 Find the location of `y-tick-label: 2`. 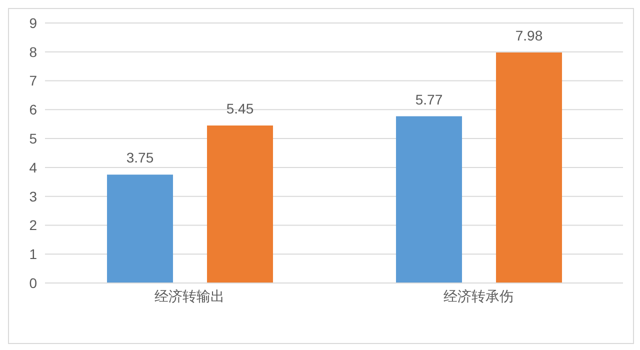

y-tick-label: 2 is located at coordinates (33, 225).